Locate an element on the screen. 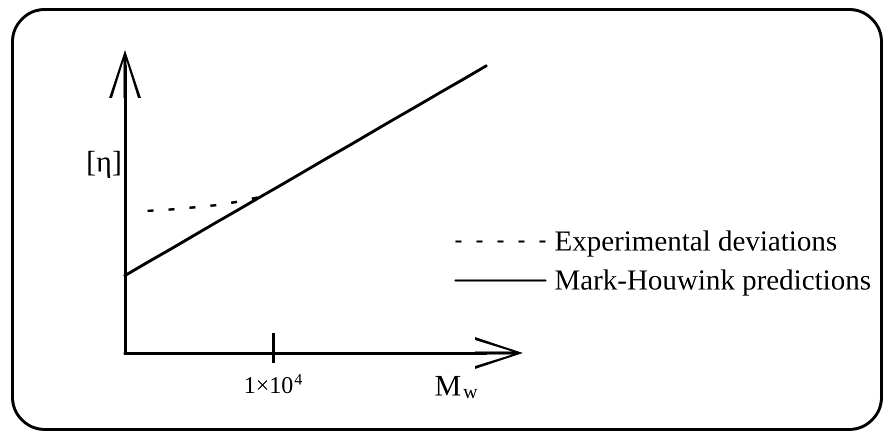 This screenshot has height=435, width=892. legend-label: Experimental deviations is located at coordinates (696, 242).